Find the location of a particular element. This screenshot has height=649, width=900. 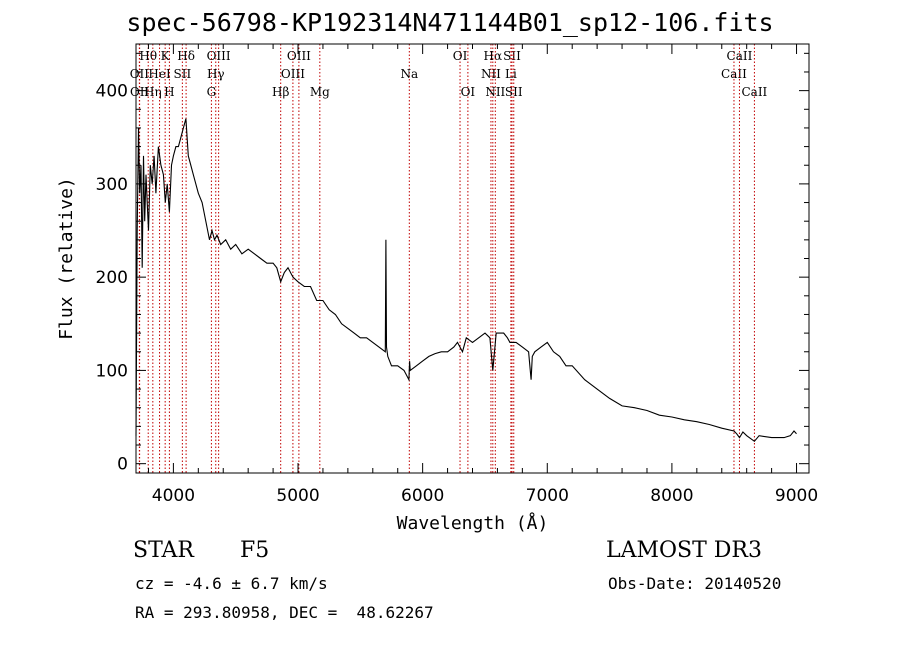

line-marker-label: Mg is located at coordinates (320, 92).